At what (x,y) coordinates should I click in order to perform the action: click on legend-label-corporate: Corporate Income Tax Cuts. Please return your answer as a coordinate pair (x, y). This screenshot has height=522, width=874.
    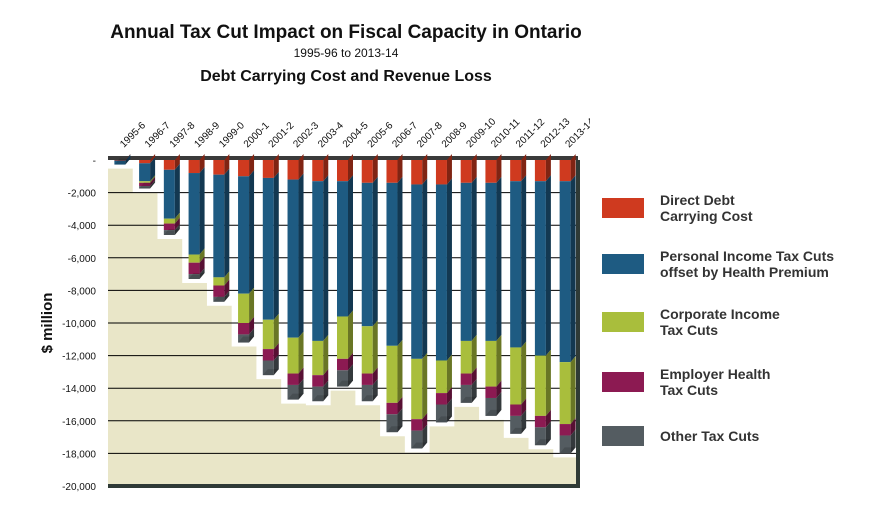
    Looking at the image, I should click on (720, 322).